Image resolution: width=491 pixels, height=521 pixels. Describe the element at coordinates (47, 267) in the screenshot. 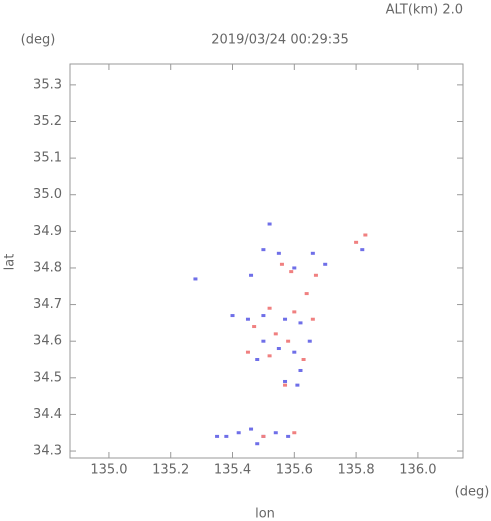

I see `y-tick-label: 34.8` at that location.